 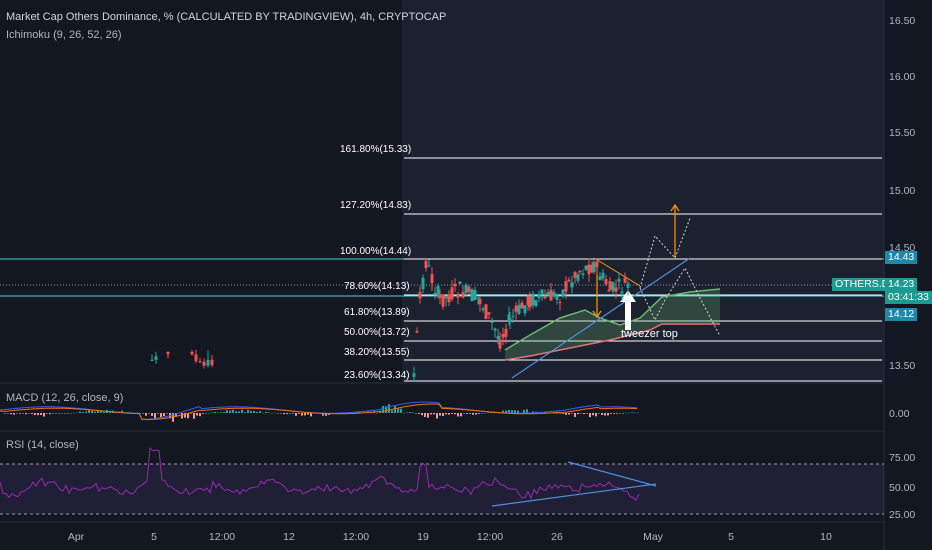 What do you see at coordinates (376, 205) in the screenshot?
I see `fib-label: 127.20%(14.83)` at bounding box center [376, 205].